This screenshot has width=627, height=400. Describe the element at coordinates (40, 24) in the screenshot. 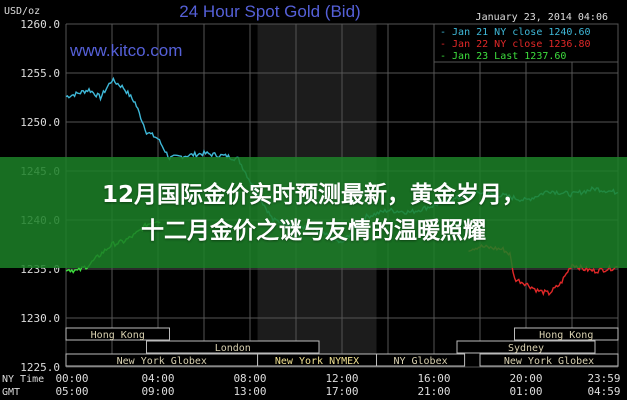

I see `y-tick-label: 1260.0` at that location.